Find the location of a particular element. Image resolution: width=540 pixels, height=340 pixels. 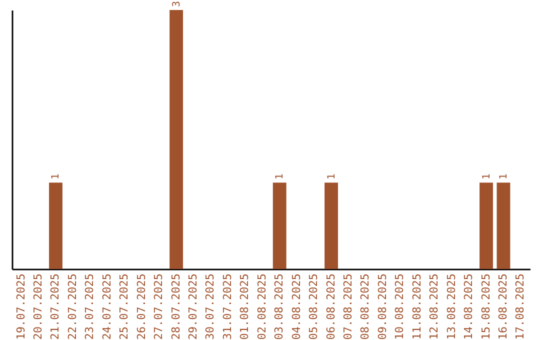

x-tick-label: 01.08.2025 is located at coordinates (245, 307).